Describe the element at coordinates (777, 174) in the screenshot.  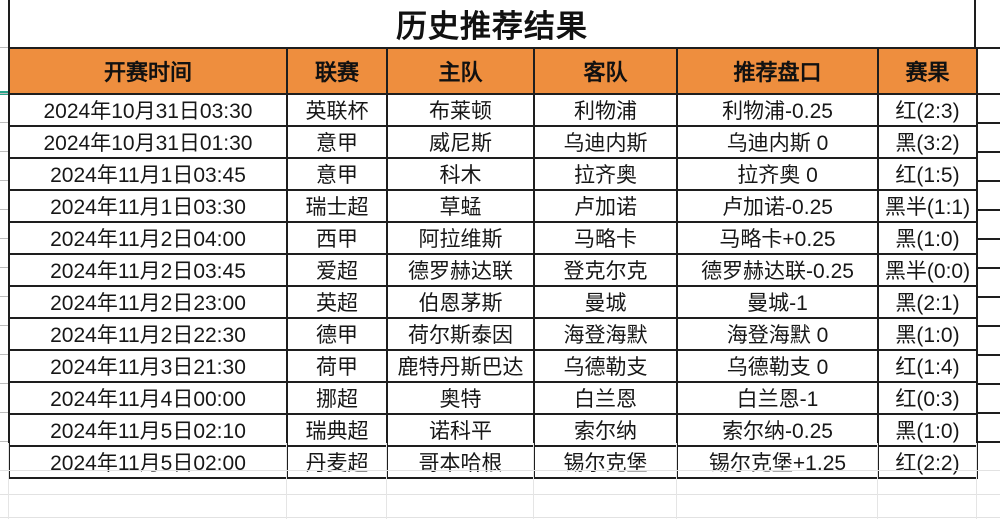
I see `handicap-cell: 拉齐奥 0` at that location.